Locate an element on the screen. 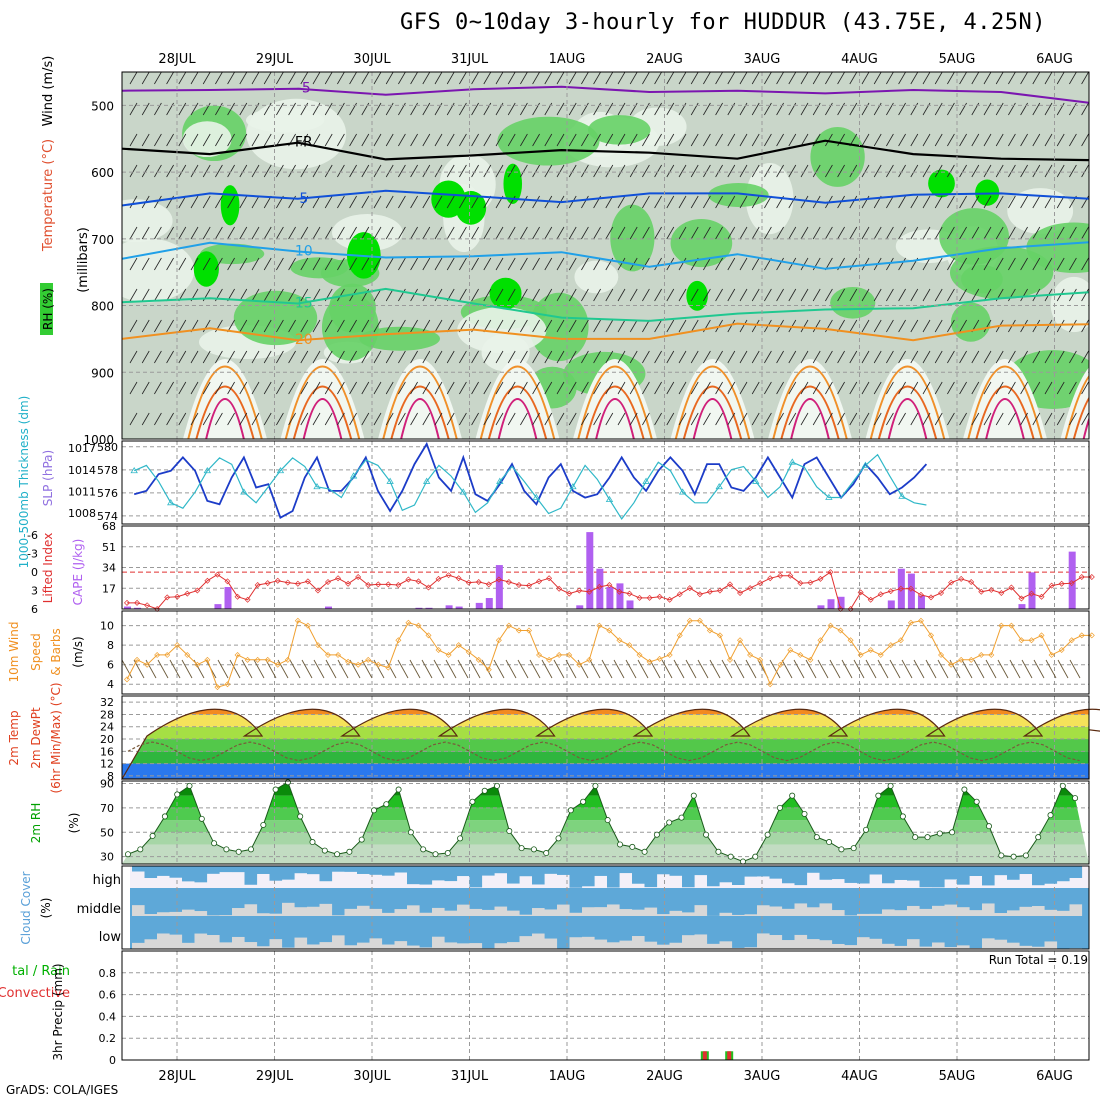  cold-band is located at coordinates (605, 771).